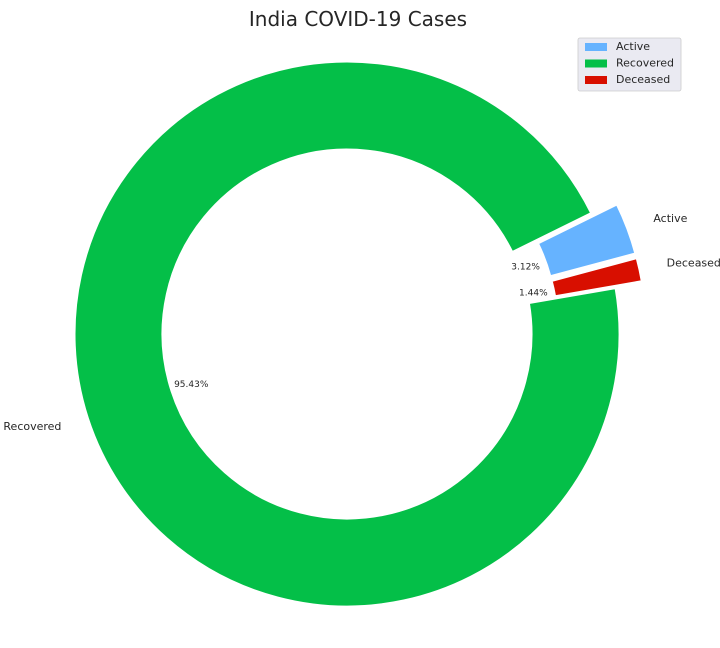 This screenshot has width=720, height=648. I want to click on pct-label-deceased: 1.44%, so click(533, 294).